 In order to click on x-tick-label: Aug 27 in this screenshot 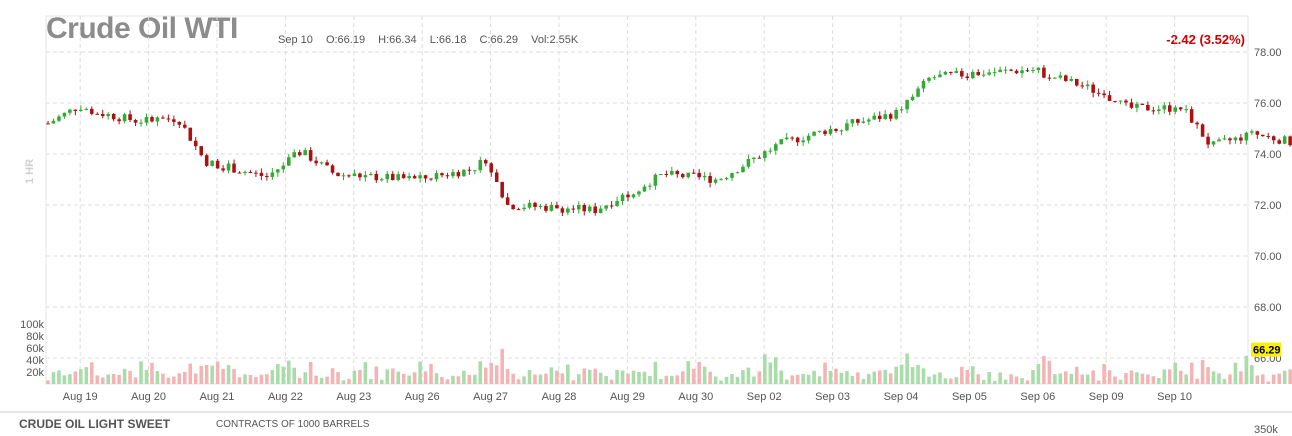, I will do `click(490, 397)`.